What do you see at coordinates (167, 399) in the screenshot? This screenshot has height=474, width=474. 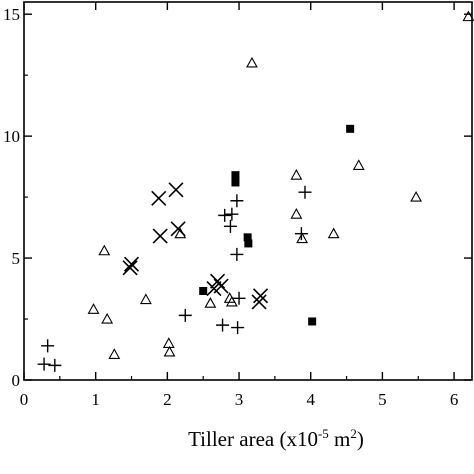 I see `x-tick-label: 2` at bounding box center [167, 399].